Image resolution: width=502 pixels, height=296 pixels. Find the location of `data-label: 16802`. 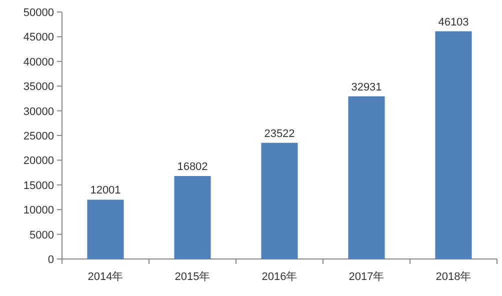

data-label: 16802 is located at coordinates (192, 167).